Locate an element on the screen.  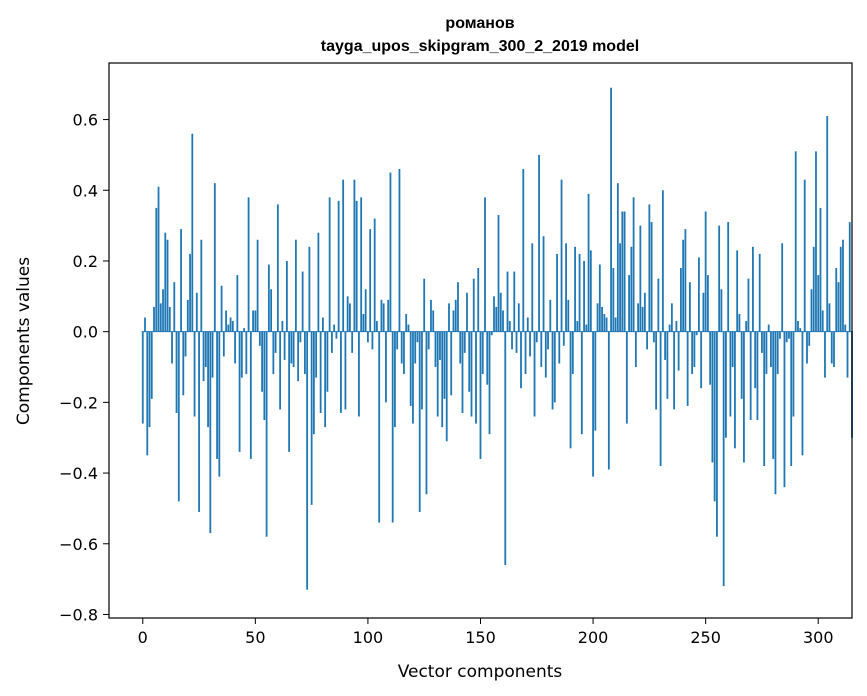
x-axis-ticks: 0 50 100 150 200 250 300 is located at coordinates (486, 632).